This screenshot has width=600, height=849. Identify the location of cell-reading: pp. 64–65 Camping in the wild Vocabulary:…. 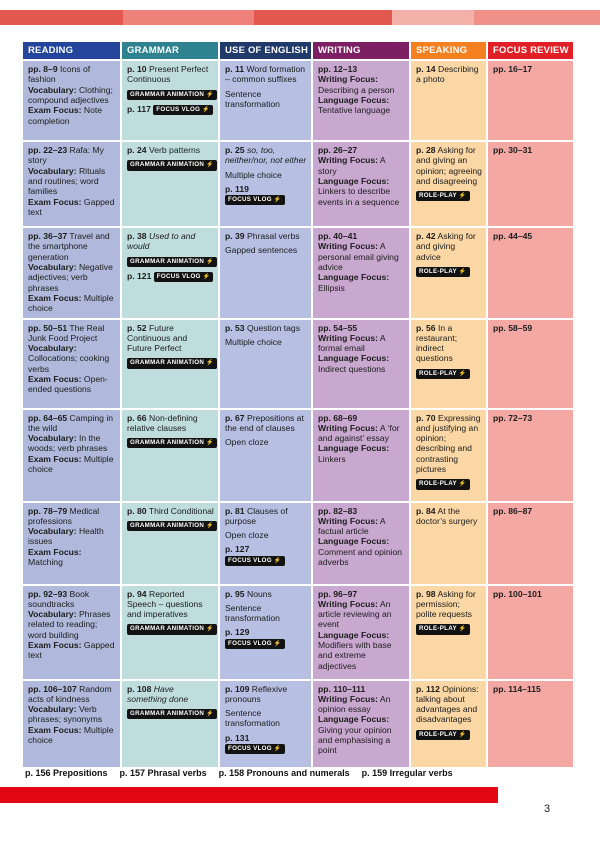
(71, 455).